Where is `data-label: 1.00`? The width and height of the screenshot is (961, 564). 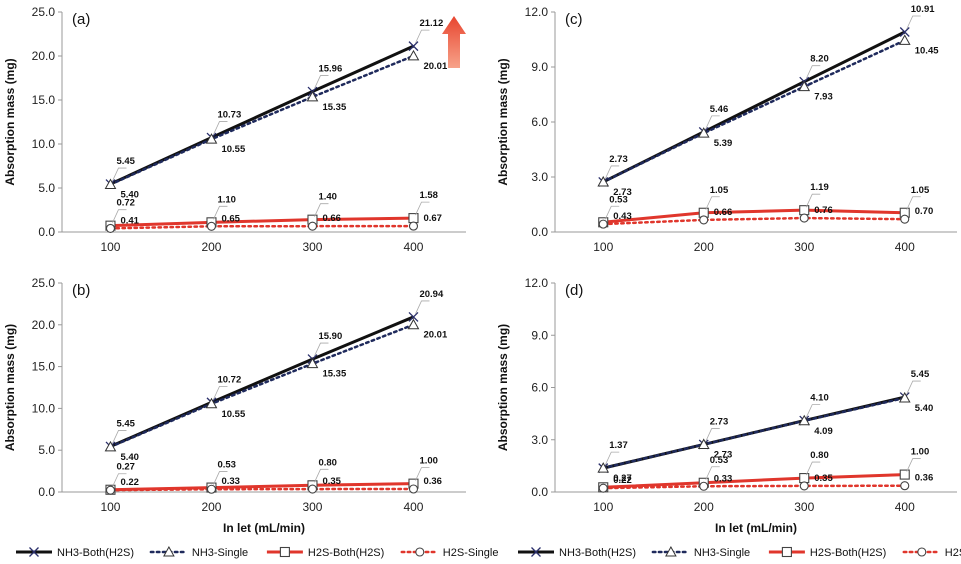
data-label: 1.00 is located at coordinates (428, 461).